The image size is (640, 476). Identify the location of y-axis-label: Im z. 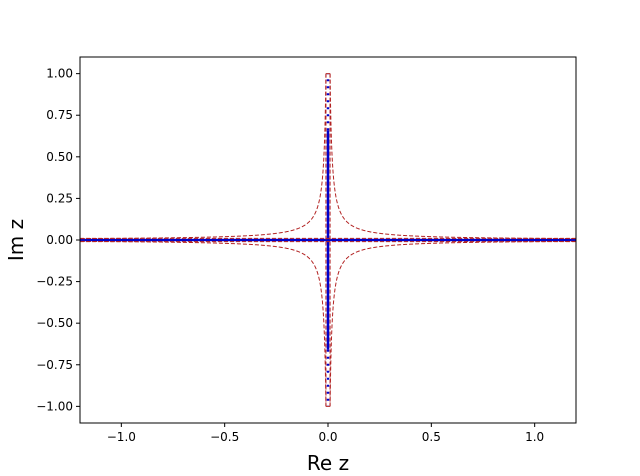
(16, 240).